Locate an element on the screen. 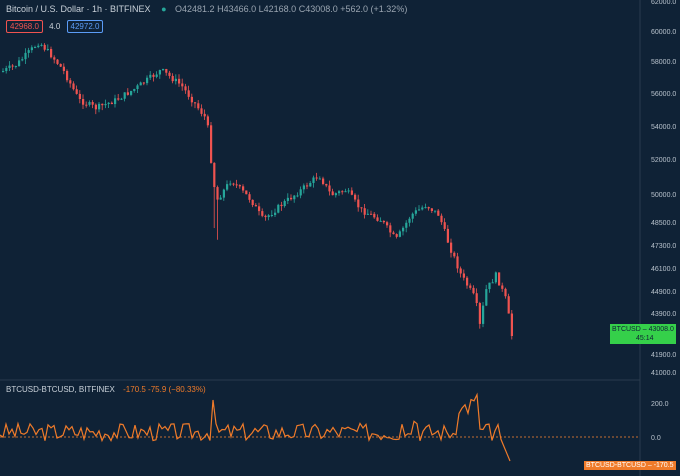 Image resolution: width=680 pixels, height=476 pixels. price-axis-label: 54000.0 is located at coordinates (663, 127).